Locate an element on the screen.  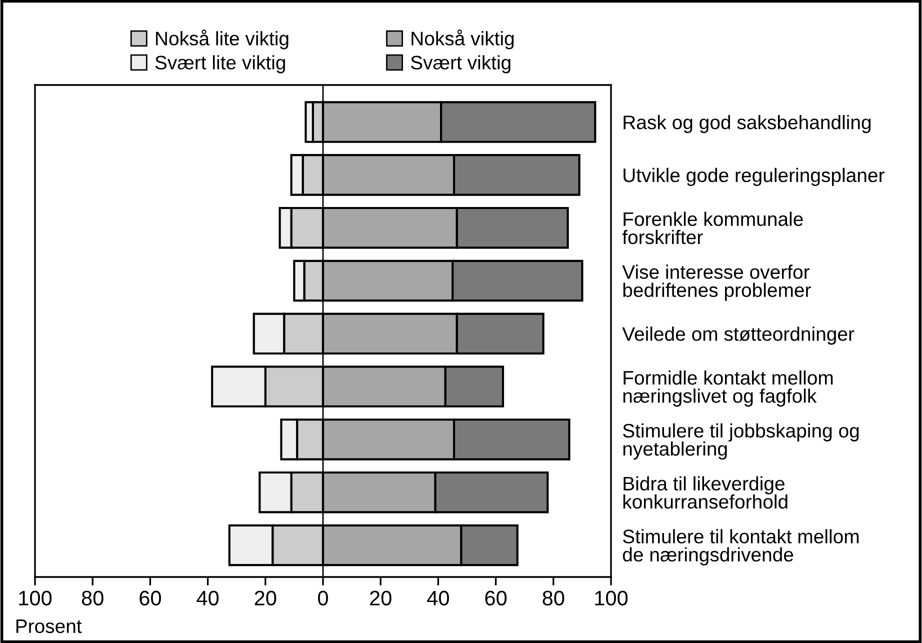
y-tick-label: Stimulere til kontakt mellom de næringsdrivende is located at coordinates (740, 547).